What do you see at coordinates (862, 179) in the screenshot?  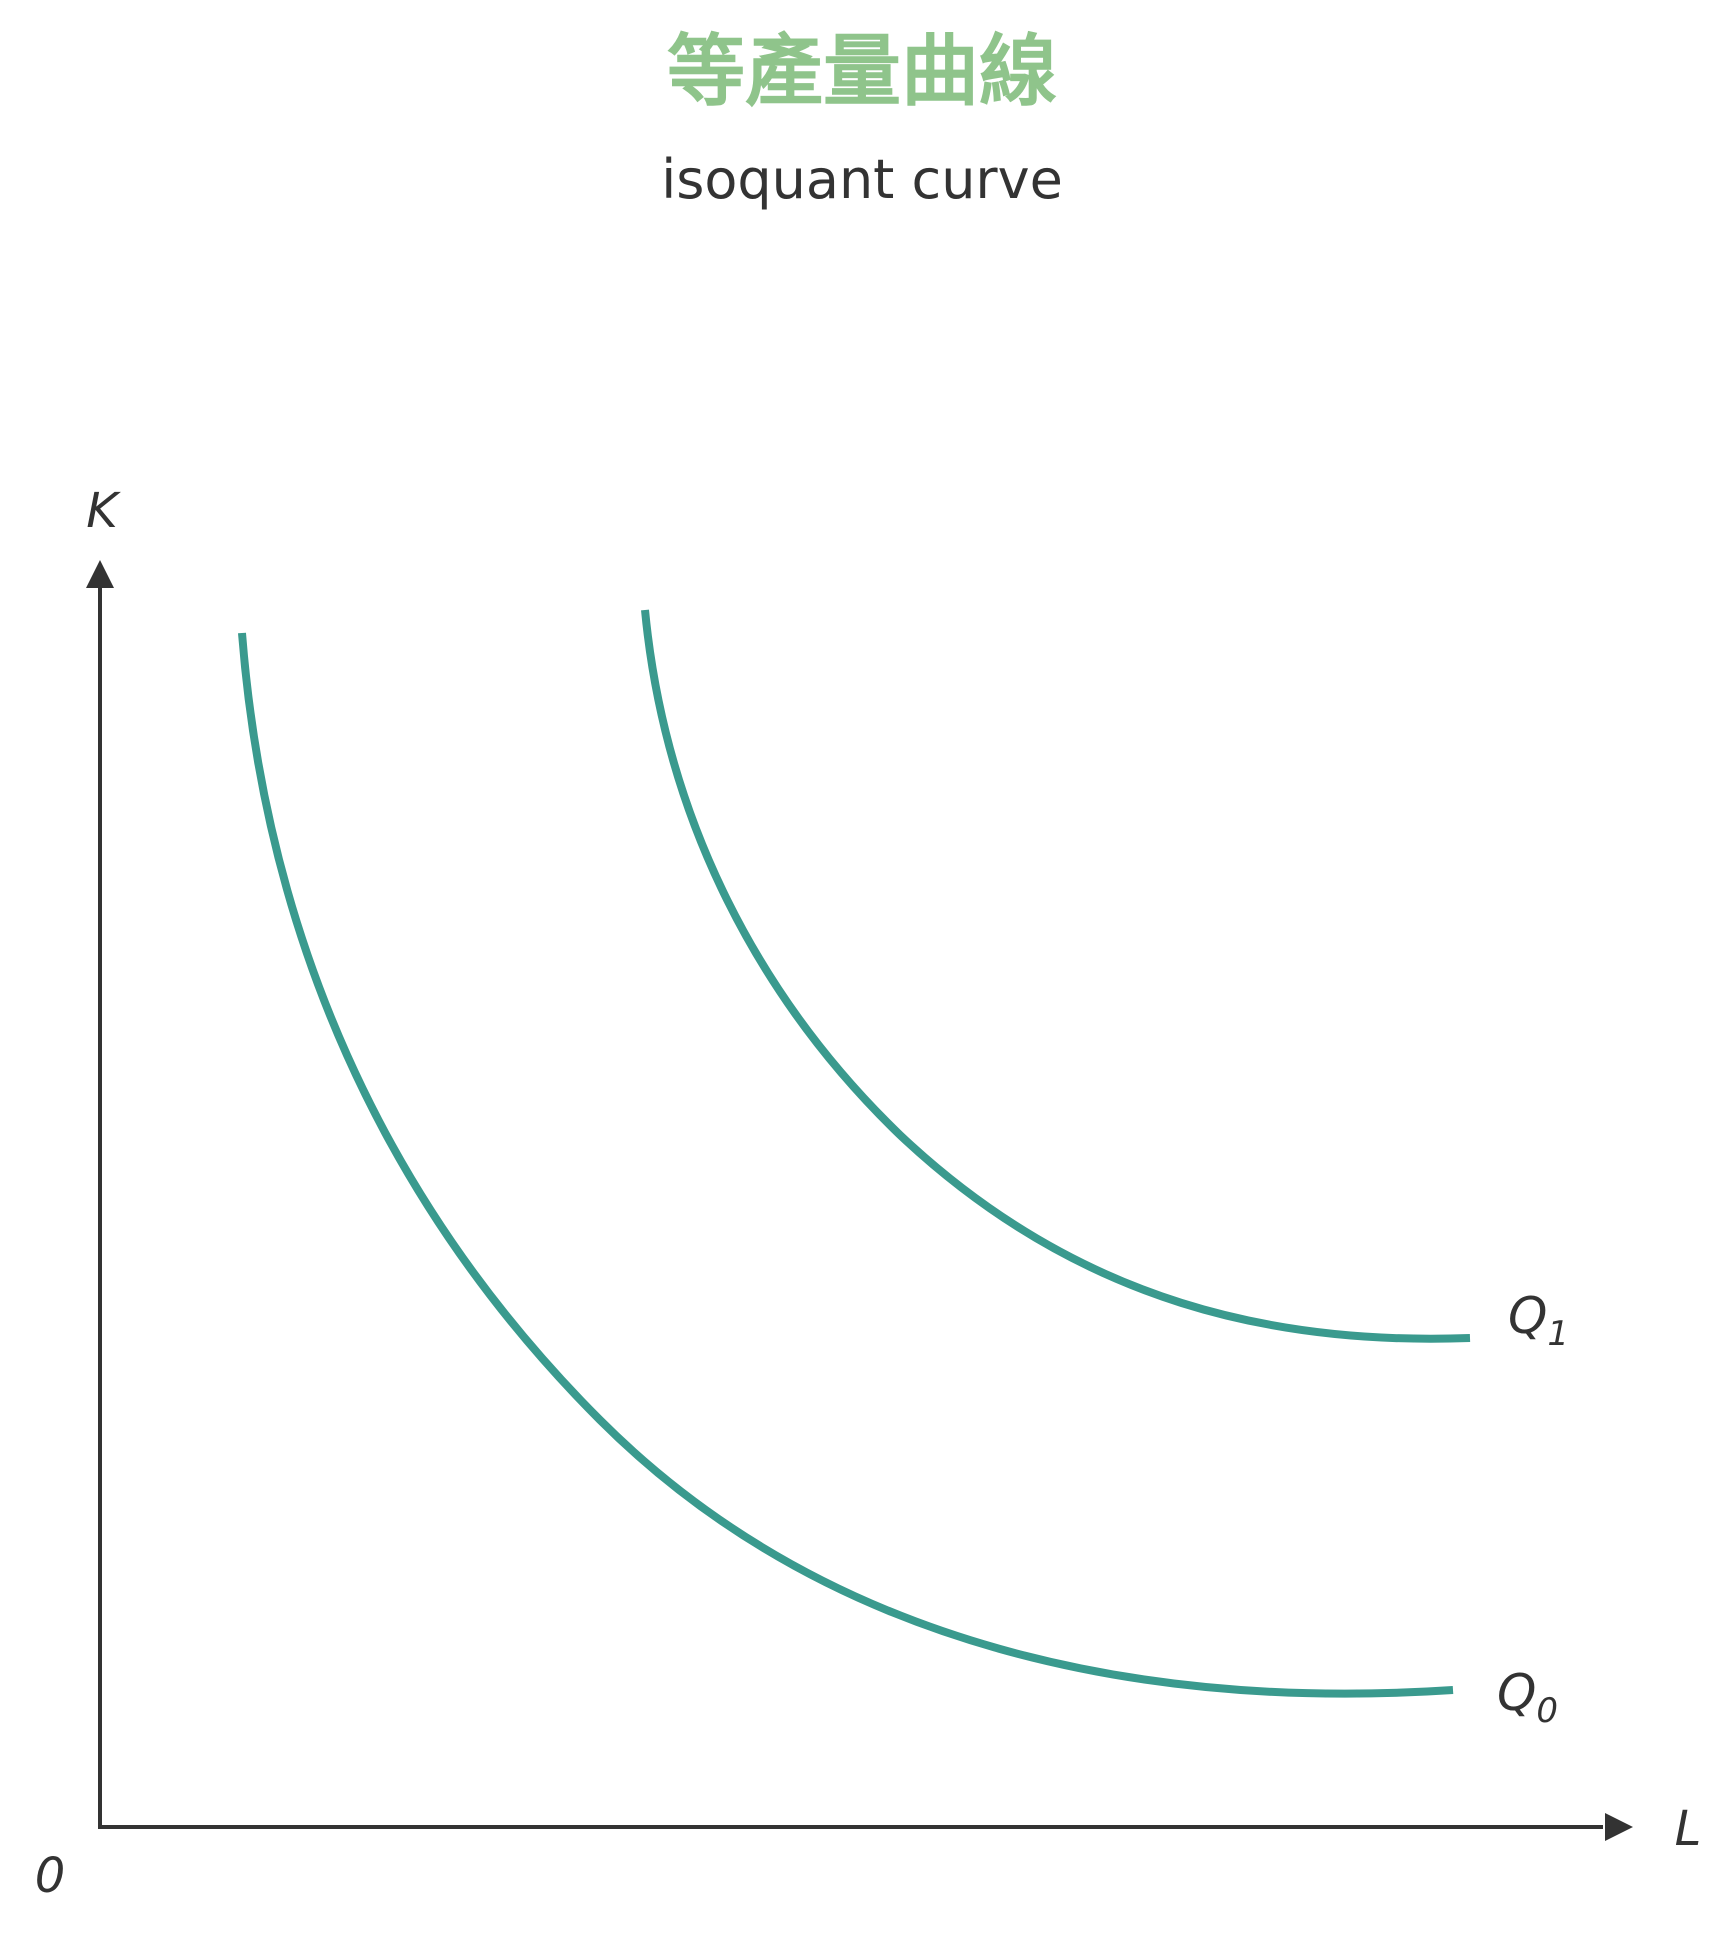 I see `page-subtitle: isoquant curve` at bounding box center [862, 179].